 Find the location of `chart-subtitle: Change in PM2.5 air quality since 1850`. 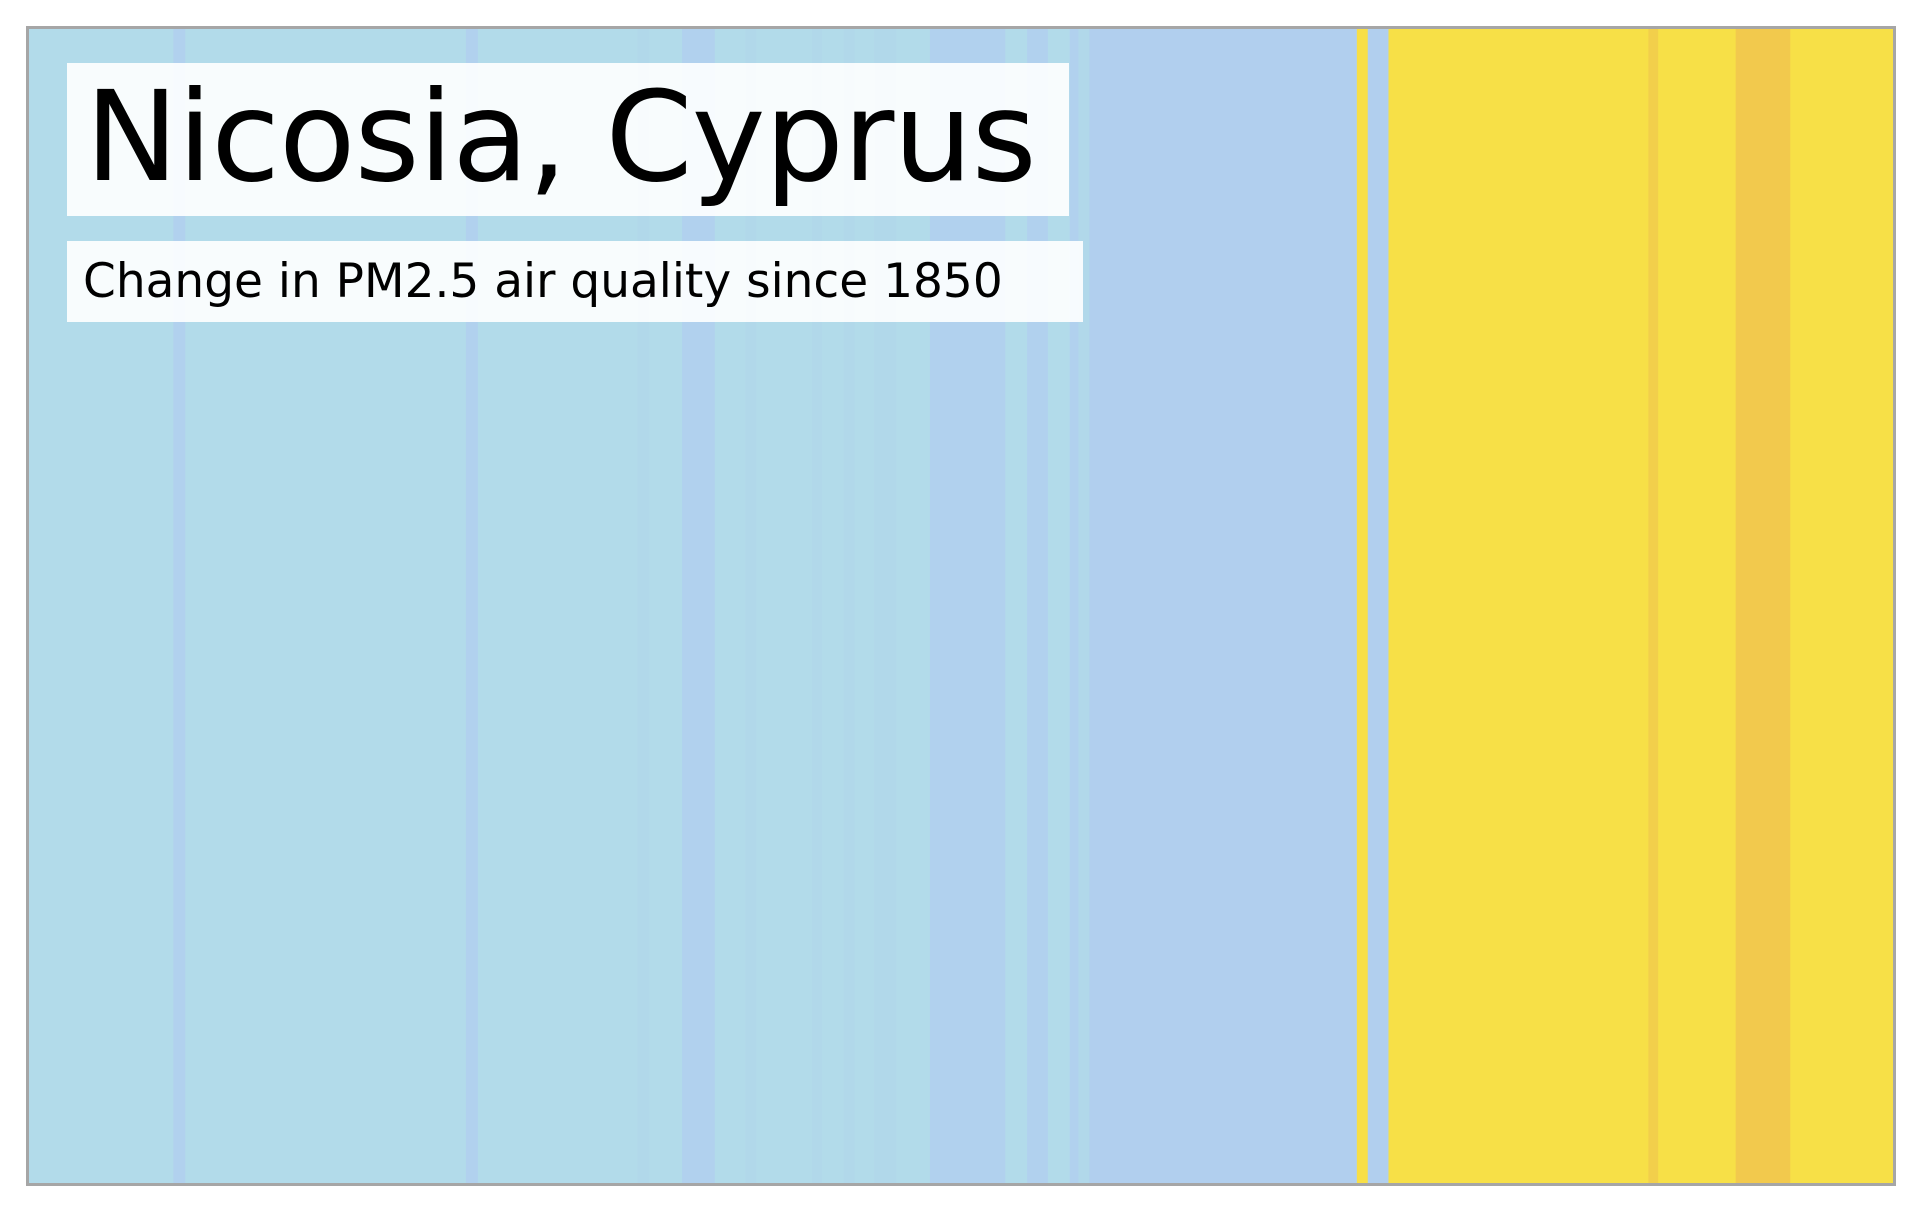

chart-subtitle: Change in PM2.5 air quality since 1850 is located at coordinates (543, 281).